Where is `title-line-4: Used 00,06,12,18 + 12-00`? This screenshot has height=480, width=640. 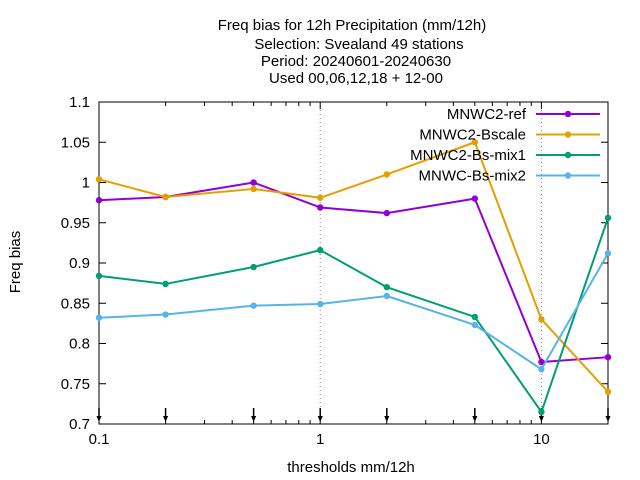
title-line-4: Used 00,06,12,18 + 12-00 is located at coordinates (356, 78).